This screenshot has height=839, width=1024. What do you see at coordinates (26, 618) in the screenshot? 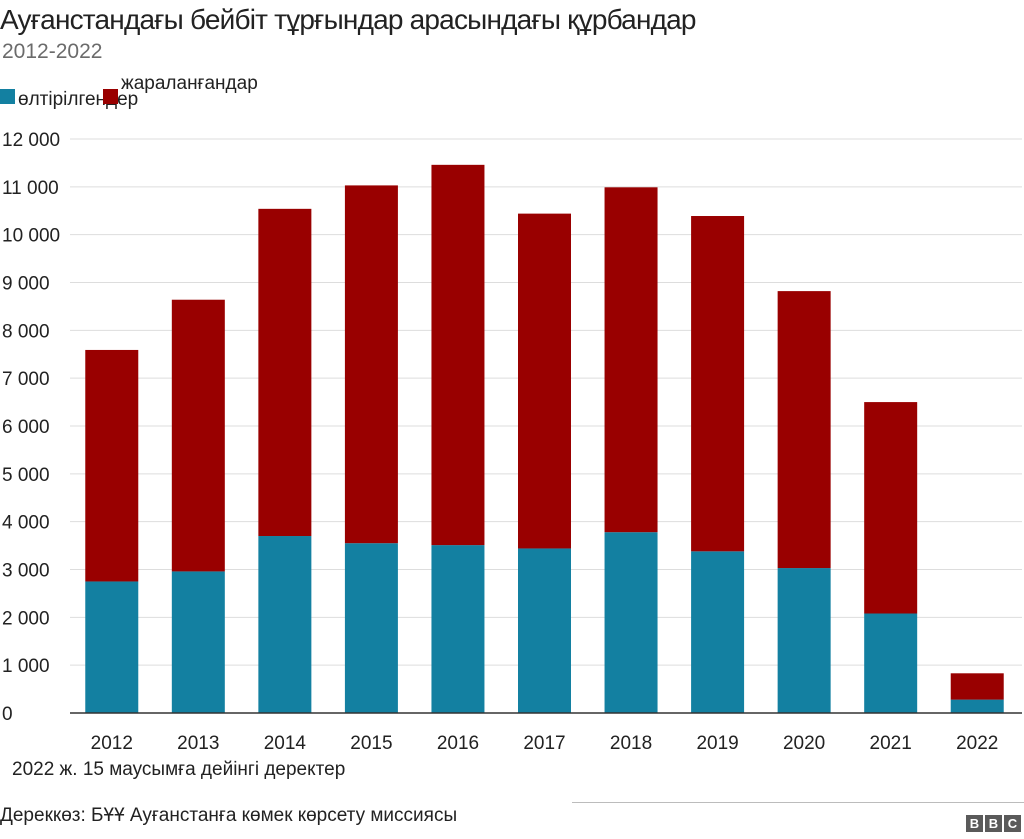
I see `y-tick-label: 2 000` at bounding box center [26, 618].